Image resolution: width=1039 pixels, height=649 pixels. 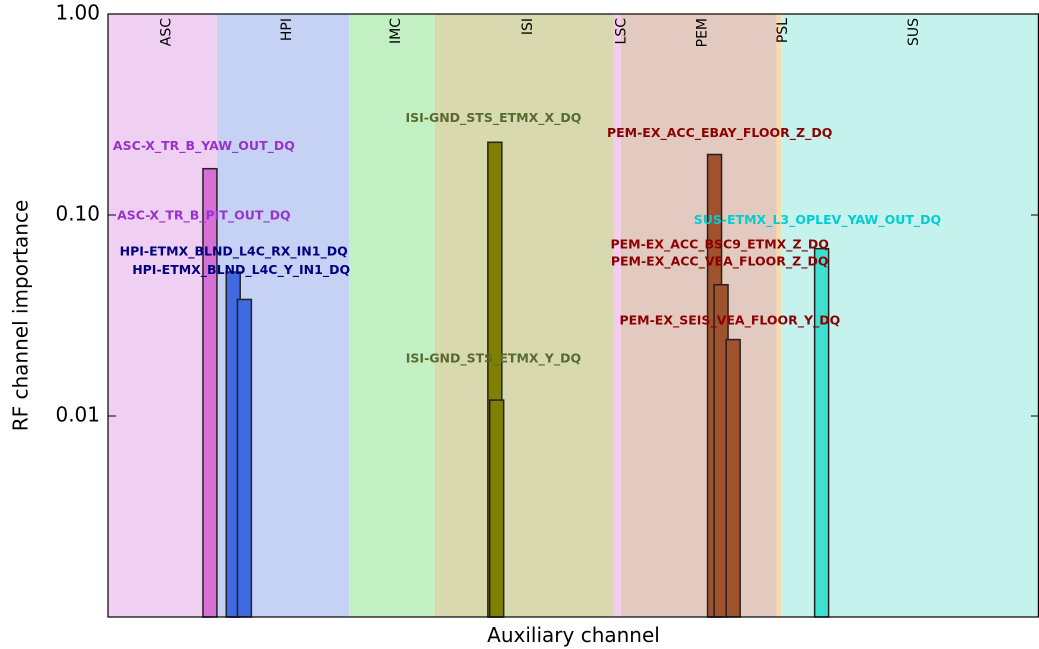 What do you see at coordinates (729, 321) in the screenshot?
I see `channel-annotation: PEM-EX_SEIS_VEA_FLOOR_Y_DQ` at bounding box center [729, 321].